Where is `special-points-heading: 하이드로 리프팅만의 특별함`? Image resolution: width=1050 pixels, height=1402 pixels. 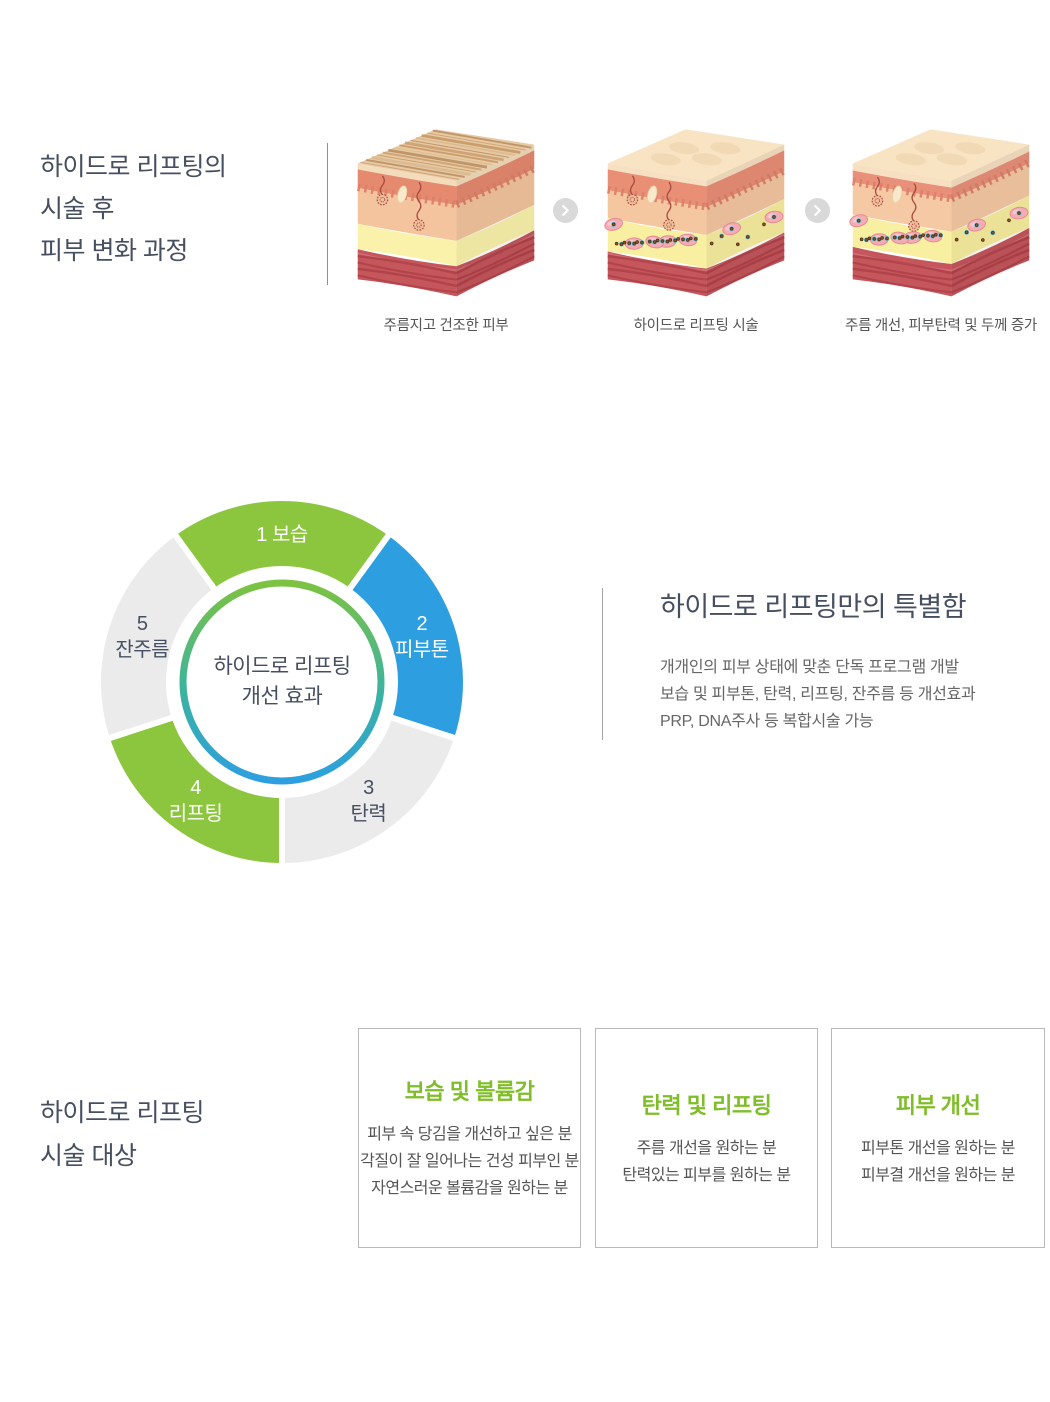
special-points-heading: 하이드로 리프팅만의 특별함 is located at coordinates (813, 607).